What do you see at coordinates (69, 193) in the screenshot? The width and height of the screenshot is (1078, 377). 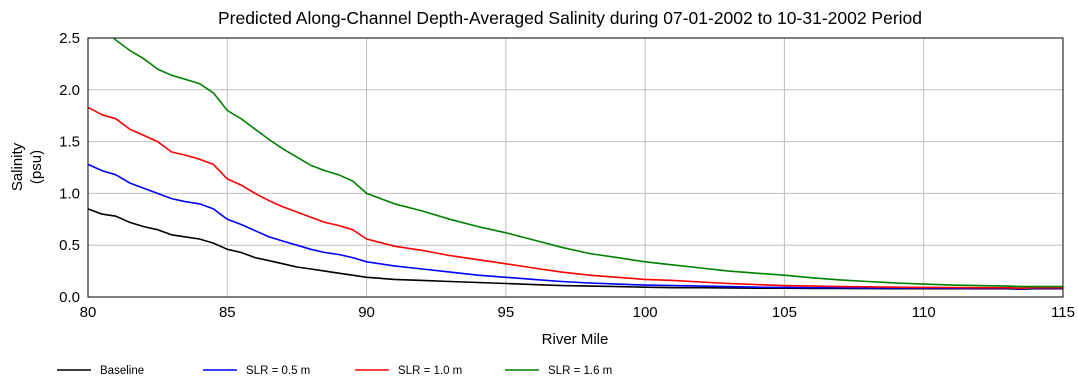 I see `y-tick-label: 1.0` at bounding box center [69, 193].